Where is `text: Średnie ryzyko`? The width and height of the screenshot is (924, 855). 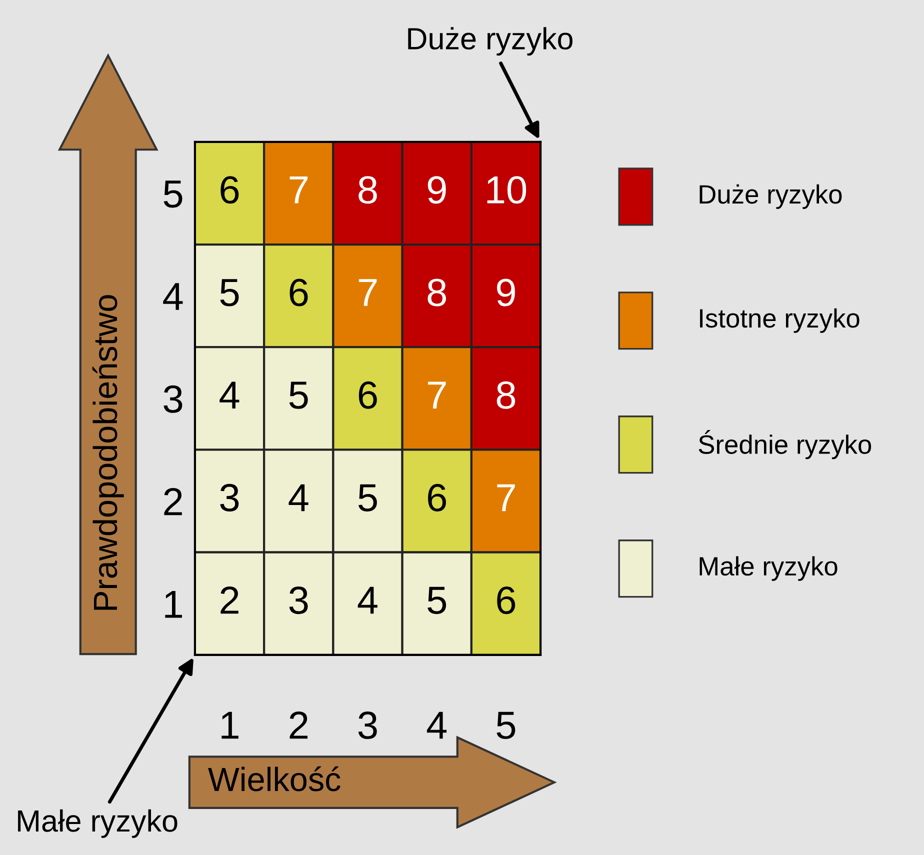 text: Średnie ryzyko is located at coordinates (785, 445).